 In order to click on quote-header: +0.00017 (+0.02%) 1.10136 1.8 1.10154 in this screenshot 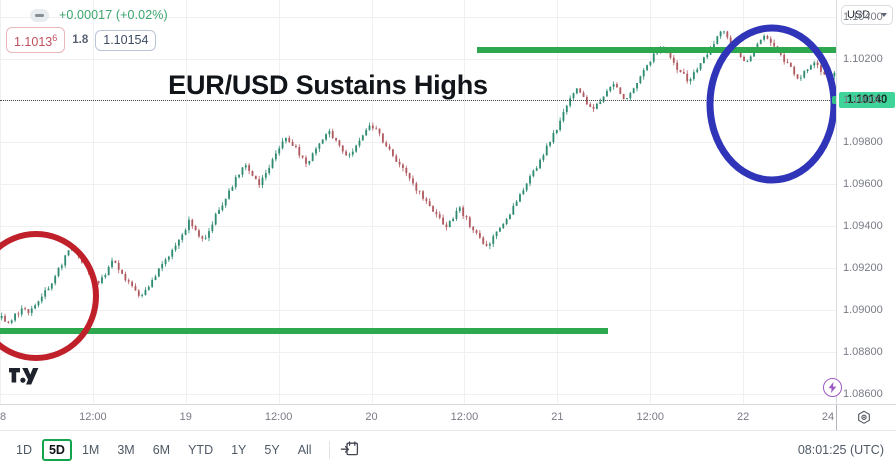, I will do `click(84, 26)`.